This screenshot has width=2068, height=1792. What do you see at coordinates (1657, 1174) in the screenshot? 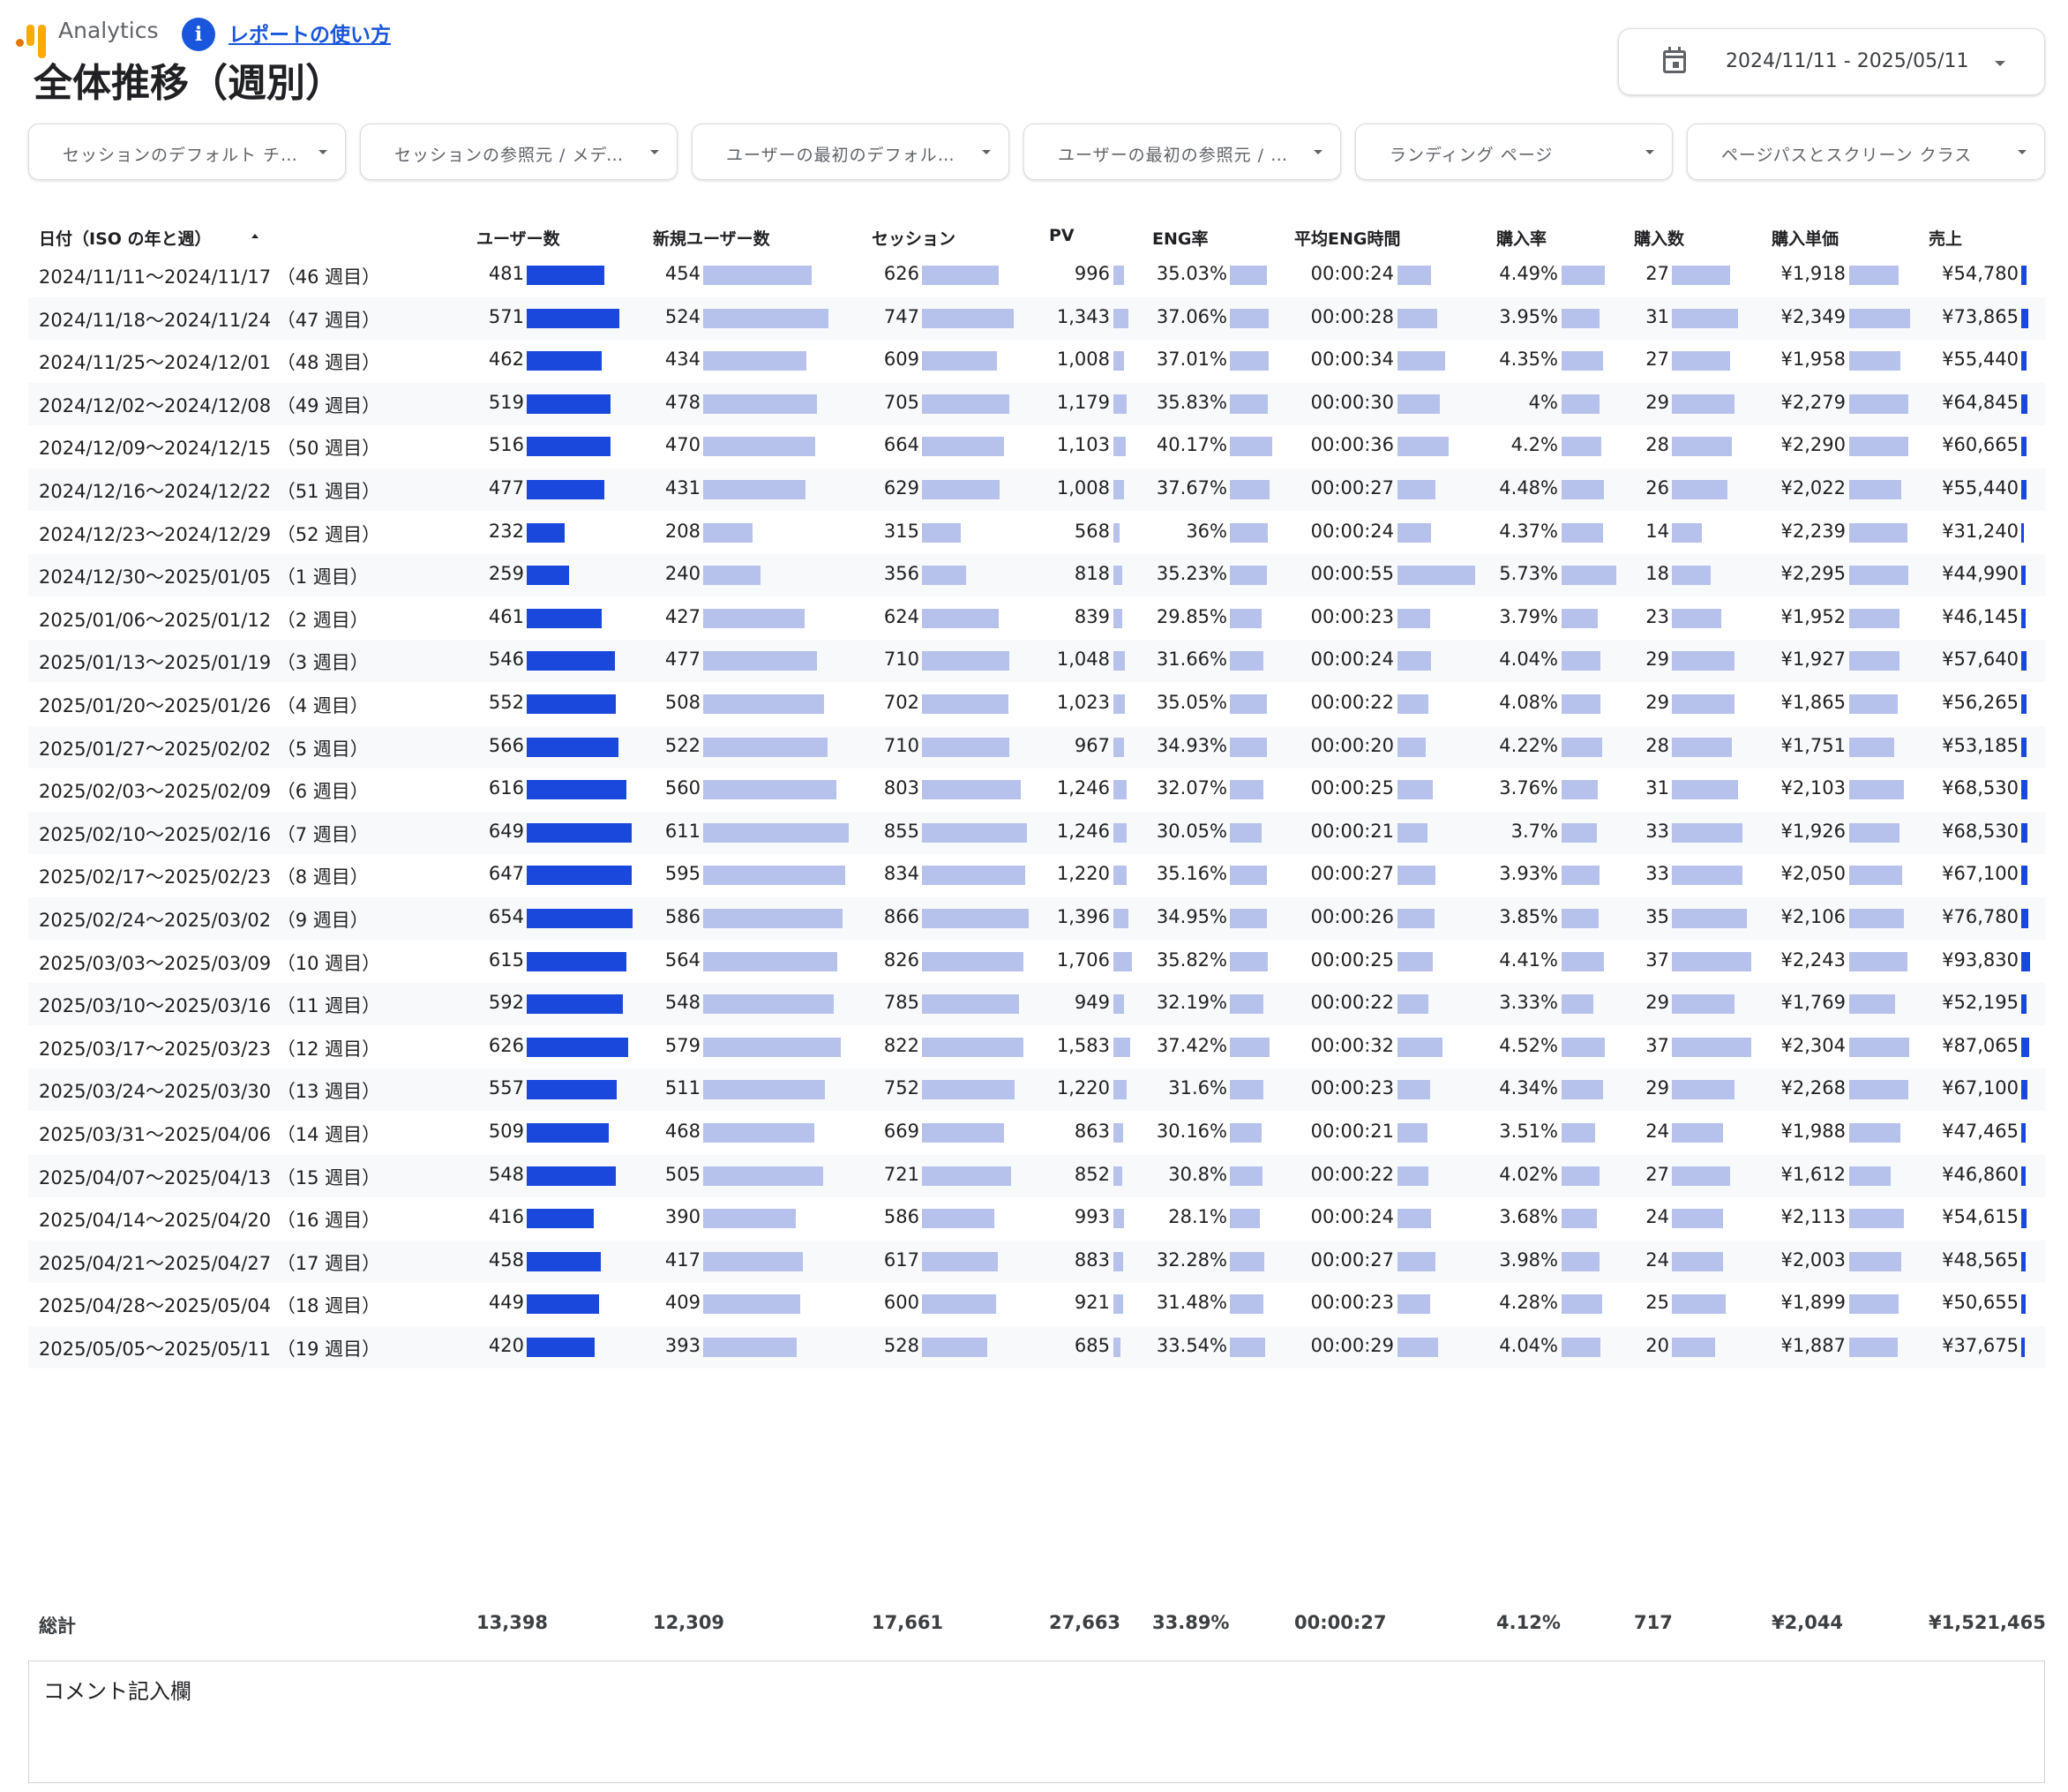
I see `cell-purchases: 27` at bounding box center [1657, 1174].